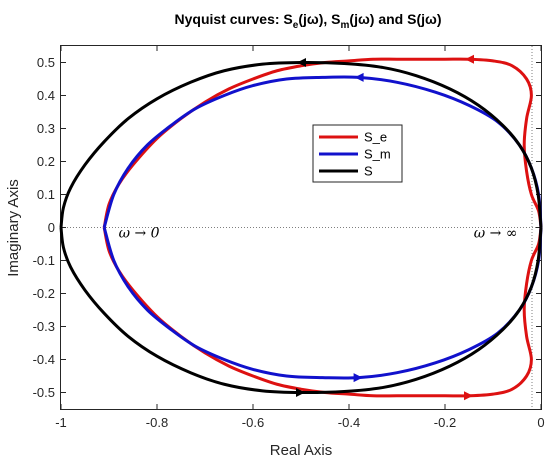 This screenshot has width=550, height=462. I want to click on legend-label-s-e: S_e, so click(375, 137).